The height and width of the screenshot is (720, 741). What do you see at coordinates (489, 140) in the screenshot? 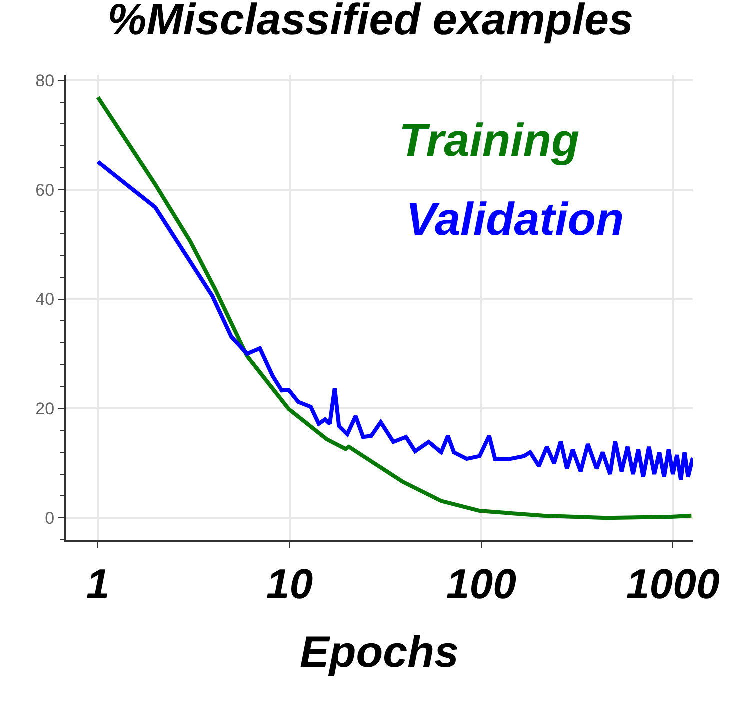
I see `text: Training` at bounding box center [489, 140].